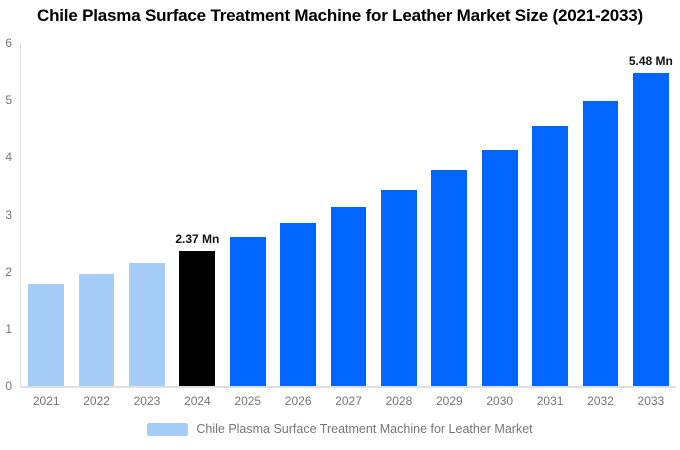 This screenshot has width=680, height=450. What do you see at coordinates (600, 401) in the screenshot?
I see `x-tick-label: 2032` at bounding box center [600, 401].